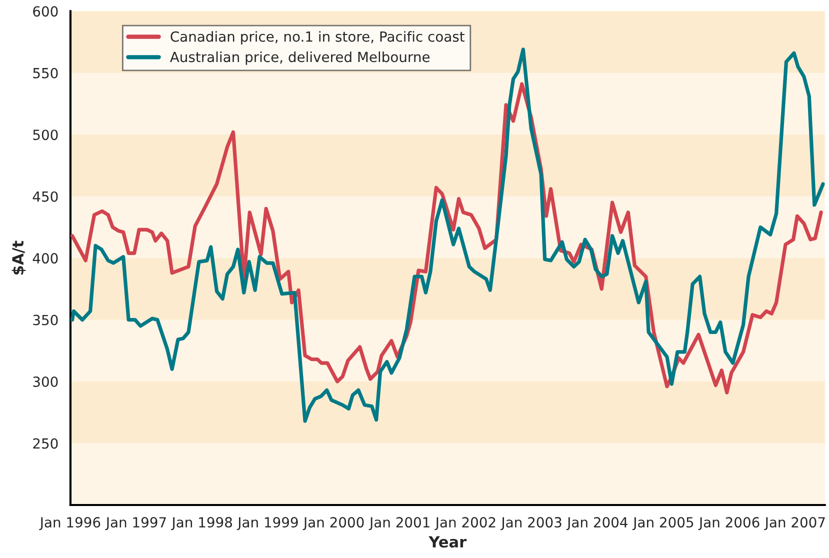 This screenshot has height=558, width=829. What do you see at coordinates (267, 523) in the screenshot?
I see `x-tick-label: Jan 1999` at bounding box center [267, 523].